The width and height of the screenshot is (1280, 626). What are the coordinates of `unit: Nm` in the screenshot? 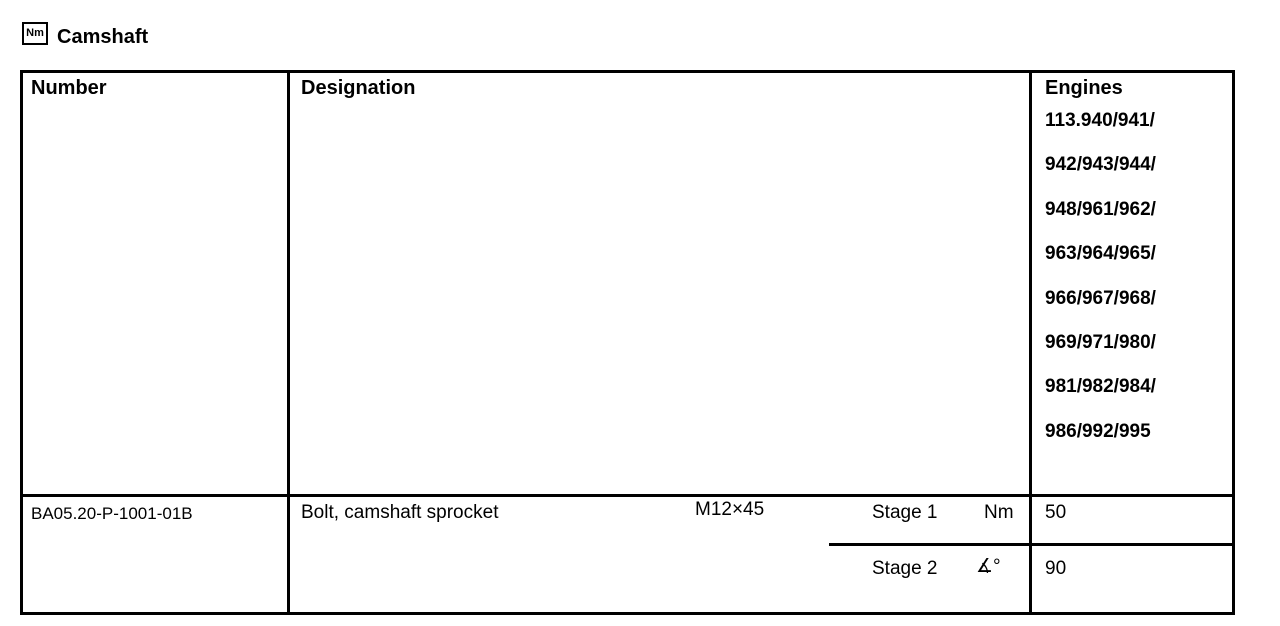 It's located at (999, 512).